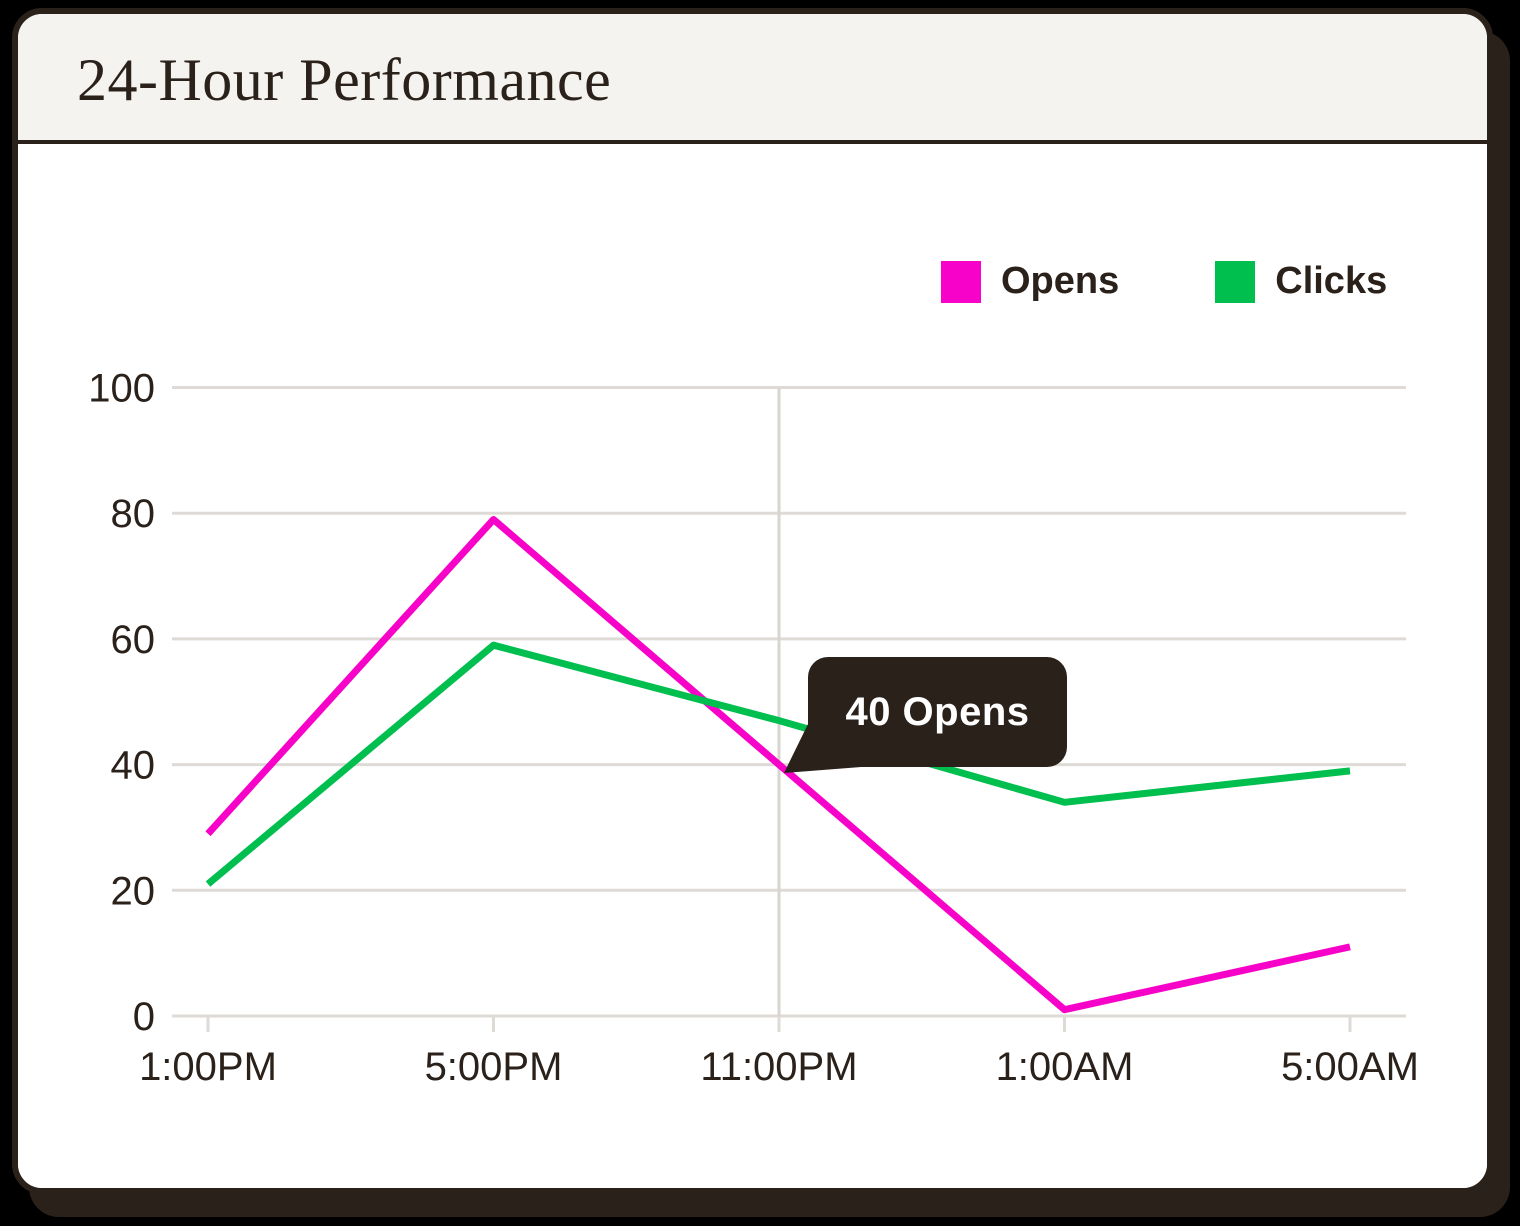 The image size is (1520, 1226). What do you see at coordinates (1331, 281) in the screenshot?
I see `clicks-legend-label: Clicks` at bounding box center [1331, 281].